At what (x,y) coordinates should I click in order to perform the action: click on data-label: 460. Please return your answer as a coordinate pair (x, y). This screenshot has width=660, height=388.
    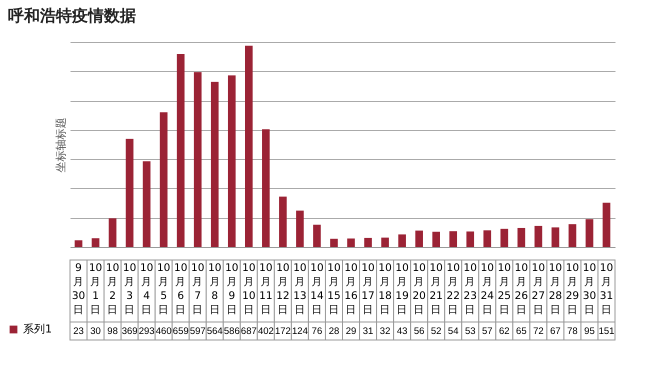
    Looking at the image, I should click on (164, 331).